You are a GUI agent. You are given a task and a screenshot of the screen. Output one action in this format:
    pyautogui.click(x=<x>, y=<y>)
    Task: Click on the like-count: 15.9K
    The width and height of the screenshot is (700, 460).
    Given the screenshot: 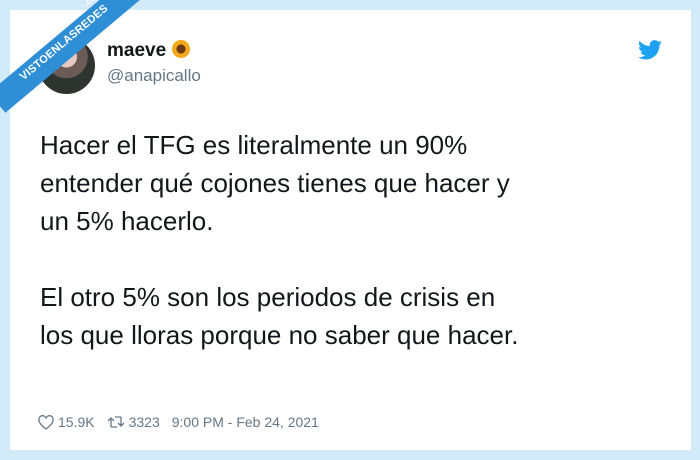 What is the action you would take?
    pyautogui.click(x=76, y=422)
    